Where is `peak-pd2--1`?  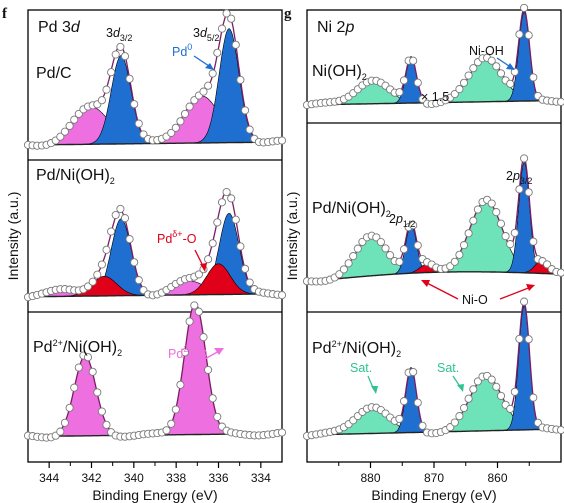
peak-pd2--1 is located at coordinates (155, 370).